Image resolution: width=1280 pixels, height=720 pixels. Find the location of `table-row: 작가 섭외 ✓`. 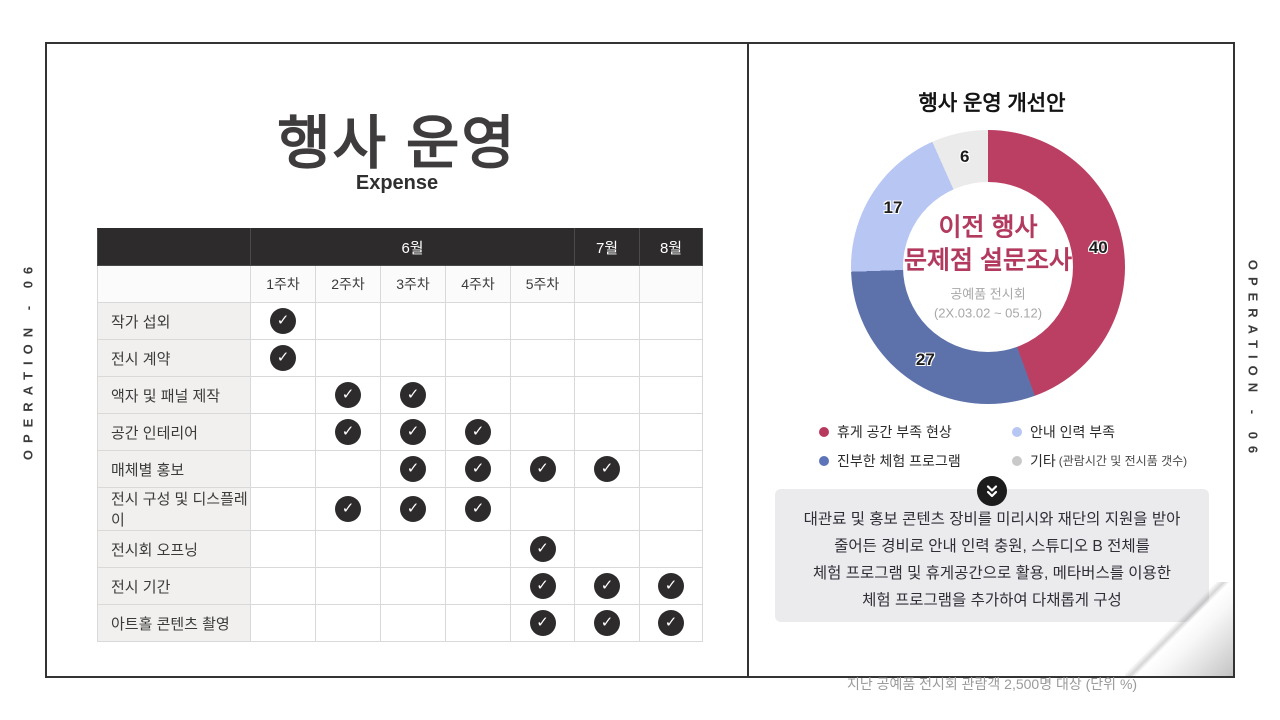

table-row: 작가 섭외 ✓ is located at coordinates (400, 321).